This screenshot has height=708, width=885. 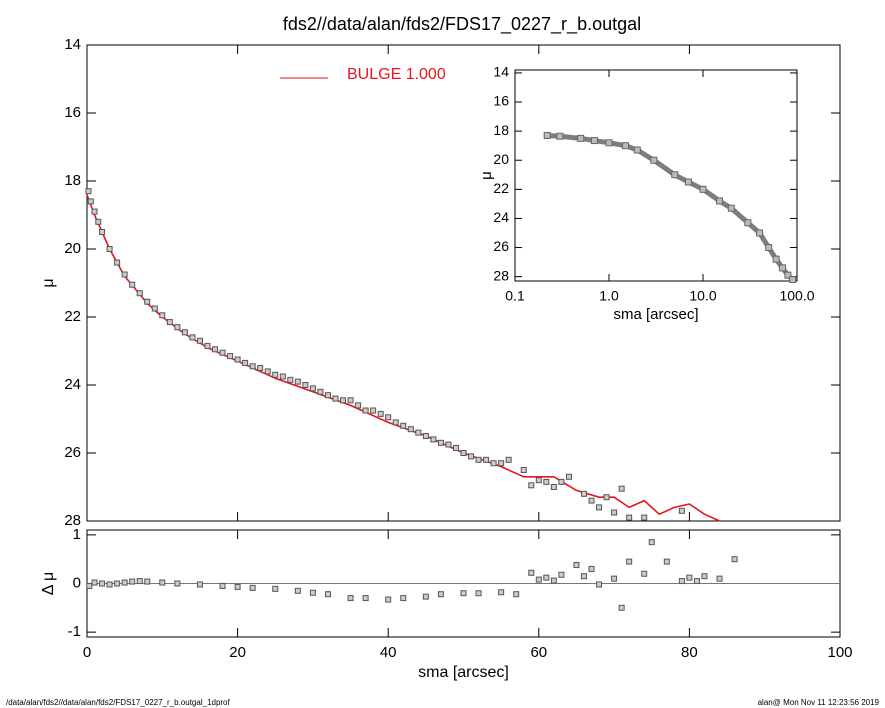 I want to click on x-tick-label: 100, so click(x=839, y=652).